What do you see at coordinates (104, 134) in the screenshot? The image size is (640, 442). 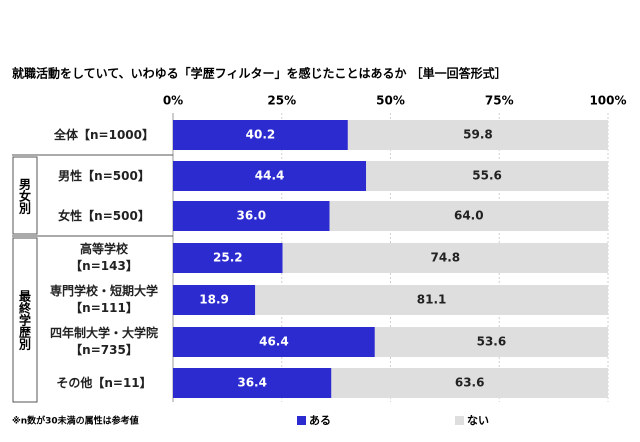 I see `y-tick-label: 全体【n=1000】` at bounding box center [104, 134].